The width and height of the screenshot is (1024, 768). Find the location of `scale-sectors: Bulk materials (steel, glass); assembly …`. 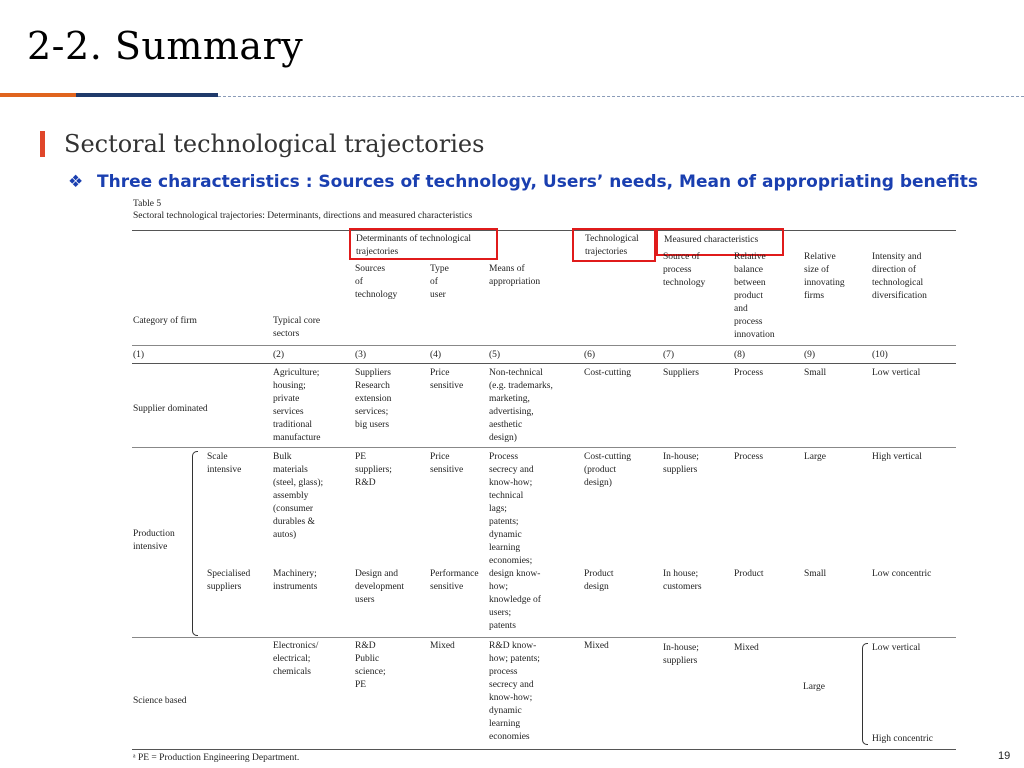

scale-sectors: Bulk materials (steel, glass); assembly … is located at coordinates (298, 496).